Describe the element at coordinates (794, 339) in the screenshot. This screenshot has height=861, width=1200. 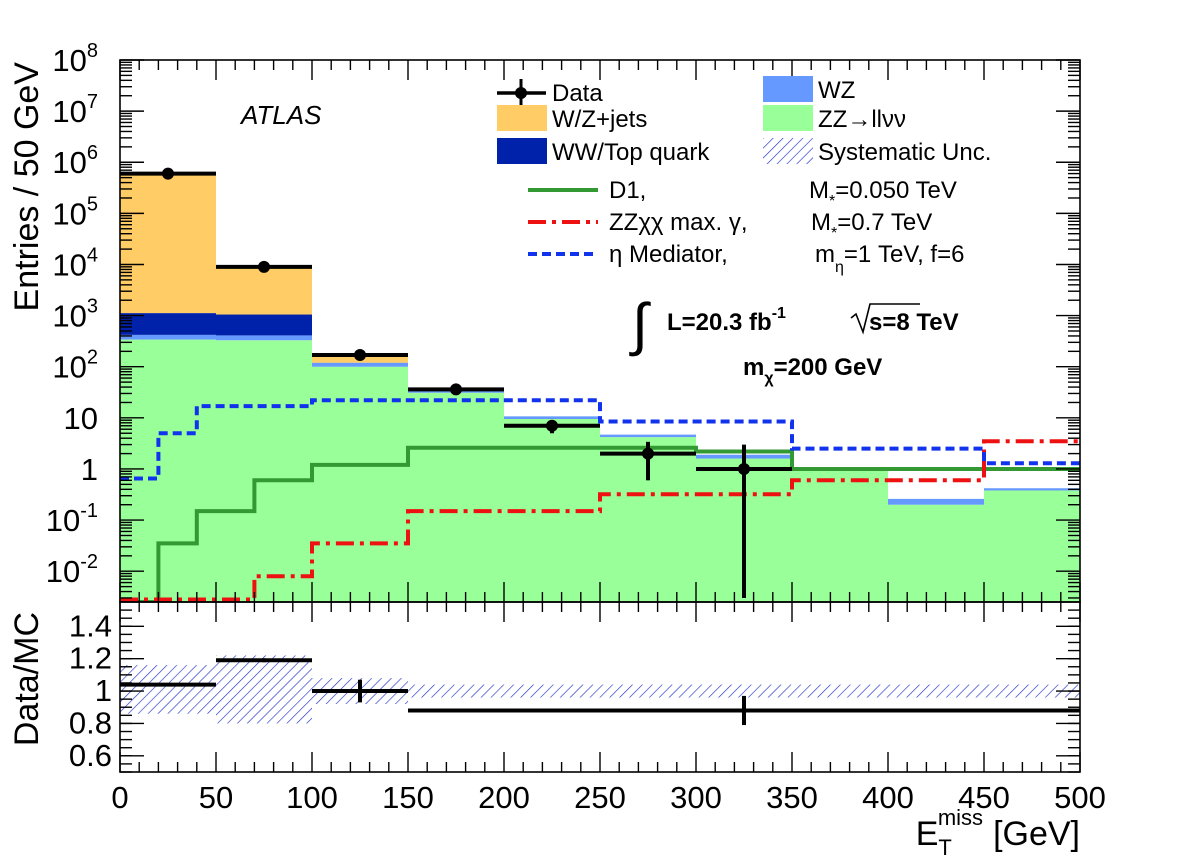
I see `luminosity-annotation: ∫ L=20.3 fb-1 s=8 TeV mχ=200 GeV` at that location.